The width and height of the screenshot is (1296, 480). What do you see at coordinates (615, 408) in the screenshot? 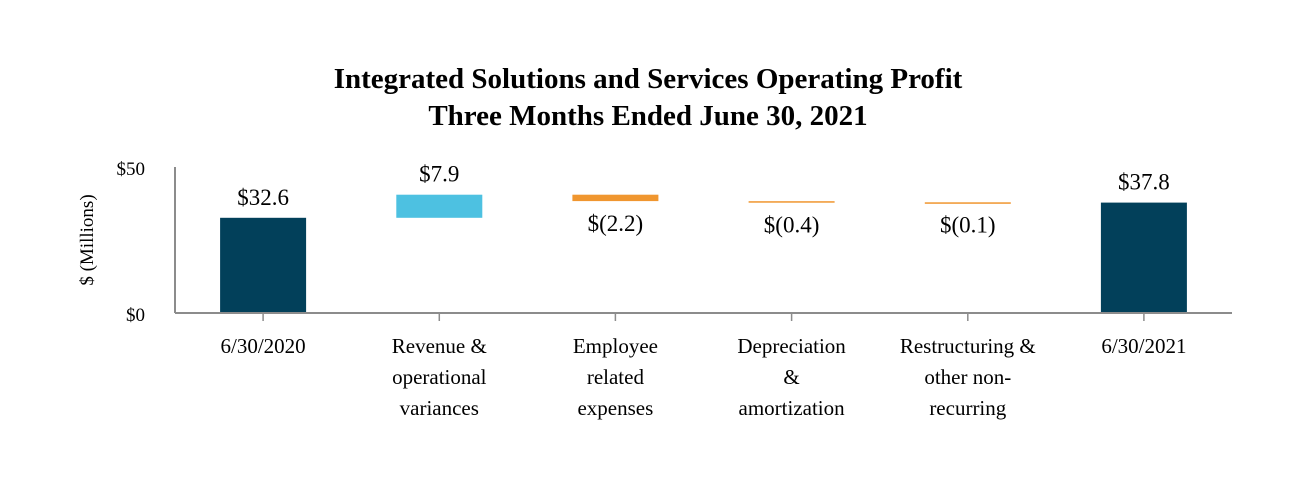
I see `category-label-3-line-3: expenses` at bounding box center [615, 408].